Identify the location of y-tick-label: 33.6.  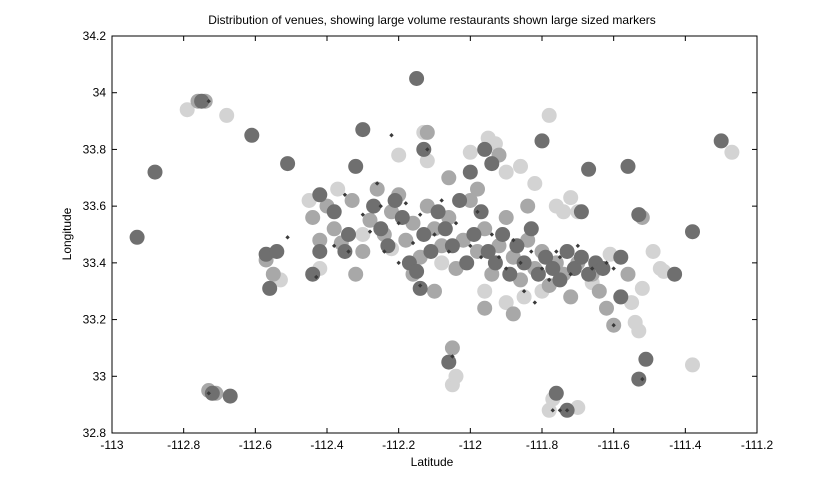
(95, 206).